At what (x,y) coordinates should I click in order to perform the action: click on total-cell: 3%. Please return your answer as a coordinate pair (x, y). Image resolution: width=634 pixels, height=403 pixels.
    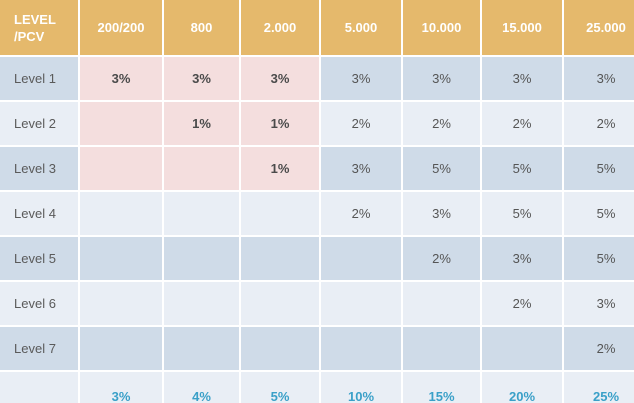
    Looking at the image, I should click on (121, 387).